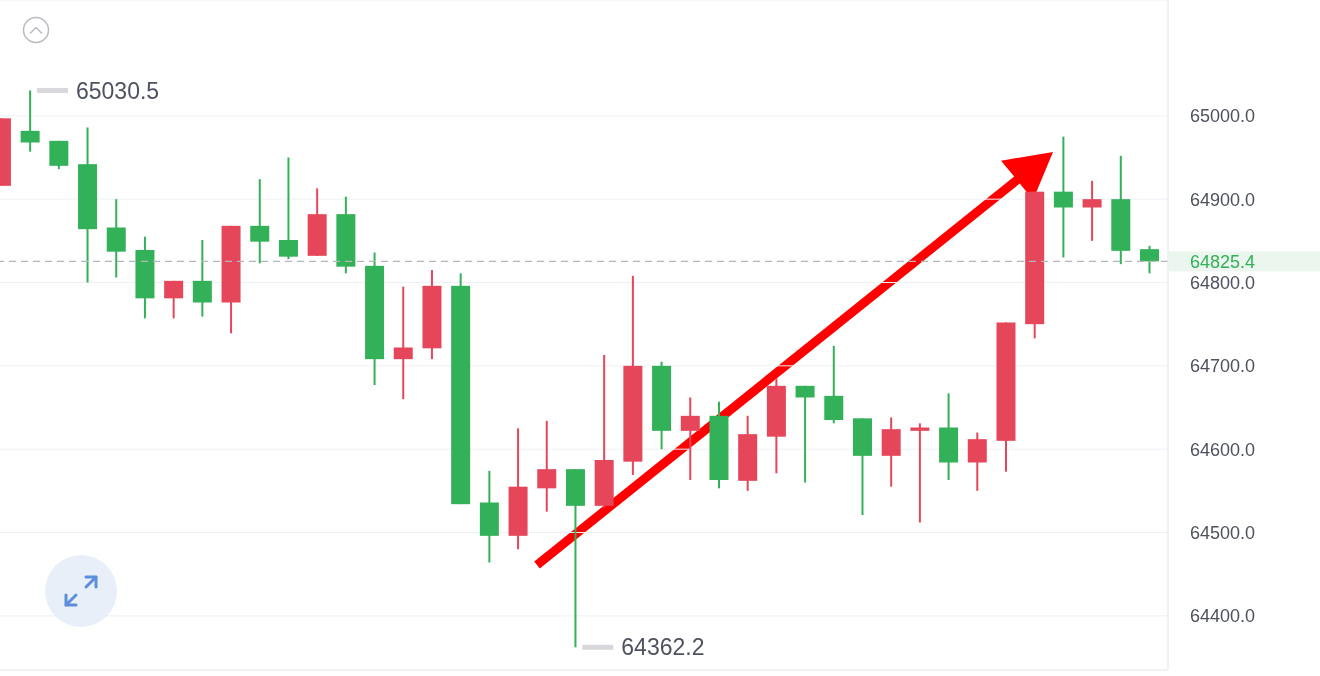 Image resolution: width=1320 pixels, height=676 pixels. Describe the element at coordinates (1223, 261) in the screenshot. I see `ref-line-label: 64825.4` at that location.